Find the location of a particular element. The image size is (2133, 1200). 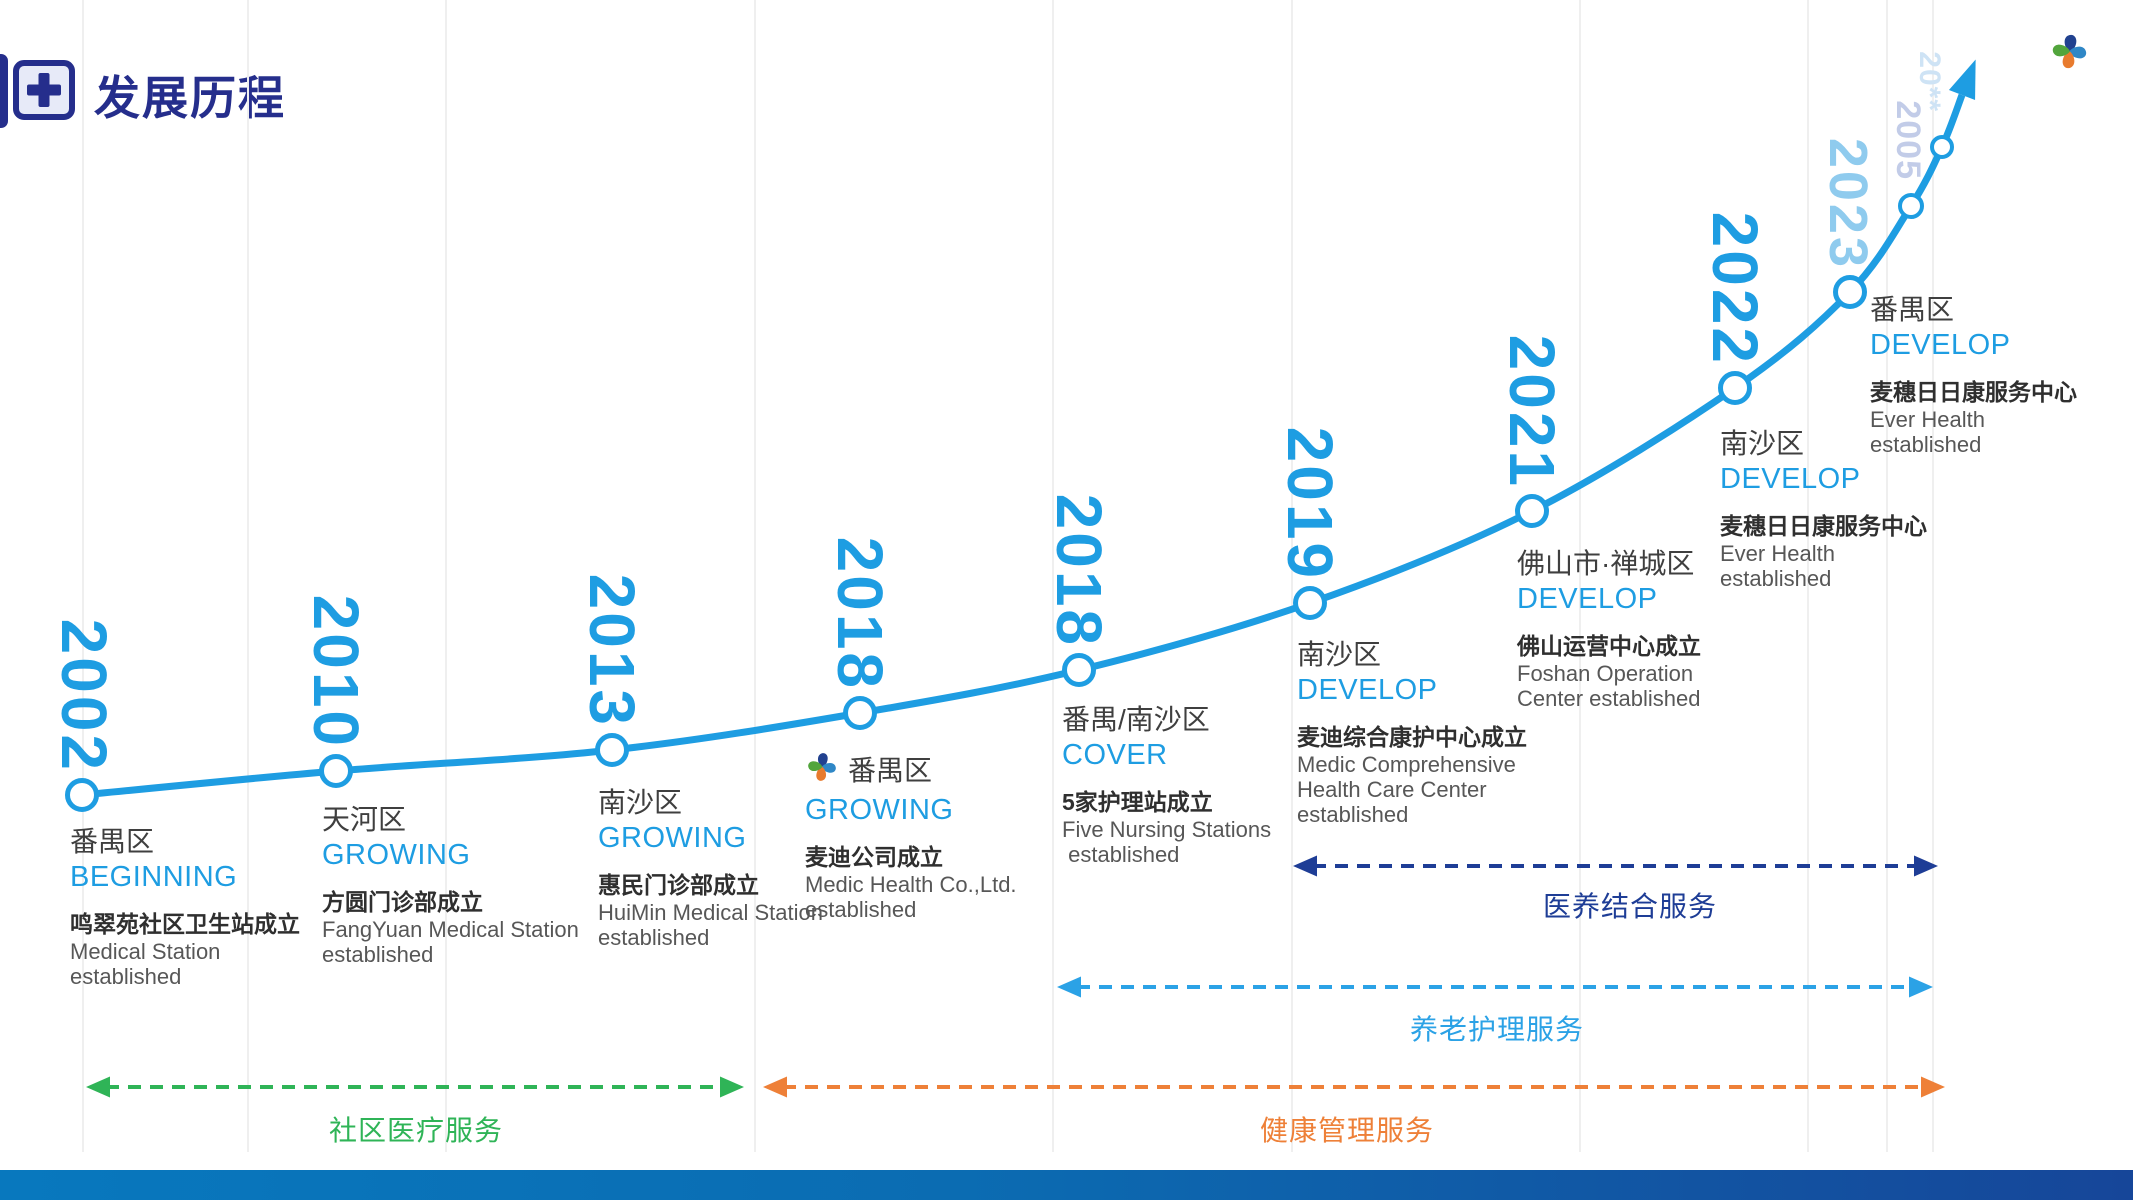

region-row: 天河区 is located at coordinates (450, 820).